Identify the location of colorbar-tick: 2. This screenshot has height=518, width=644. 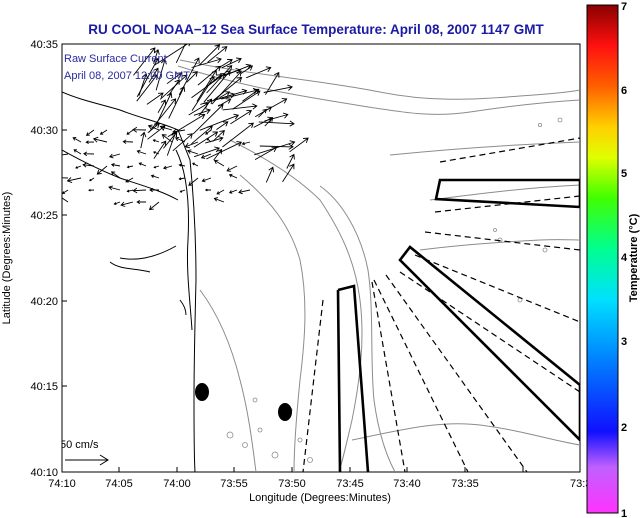
(624, 428).